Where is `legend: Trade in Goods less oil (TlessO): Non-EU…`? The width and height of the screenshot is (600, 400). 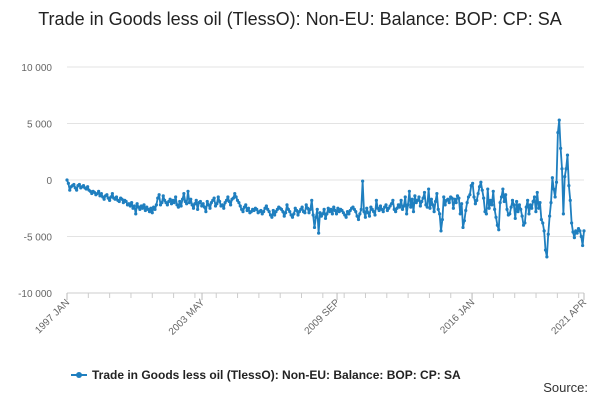
legend: Trade in Goods less oil (TlessO): Non-EU… is located at coordinates (266, 375).